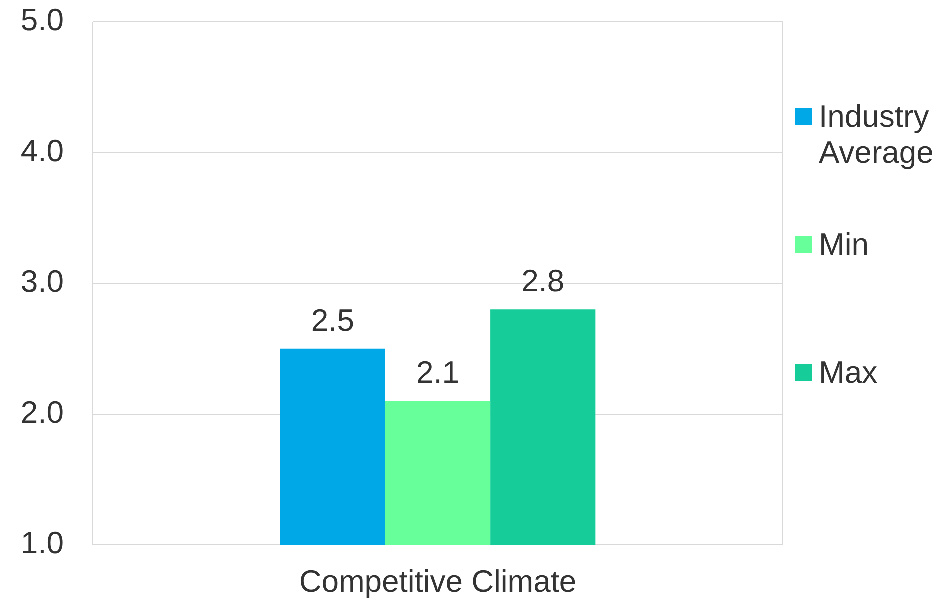 The width and height of the screenshot is (950, 598). Describe the element at coordinates (877, 135) in the screenshot. I see `legend-label: Industry Average` at that location.